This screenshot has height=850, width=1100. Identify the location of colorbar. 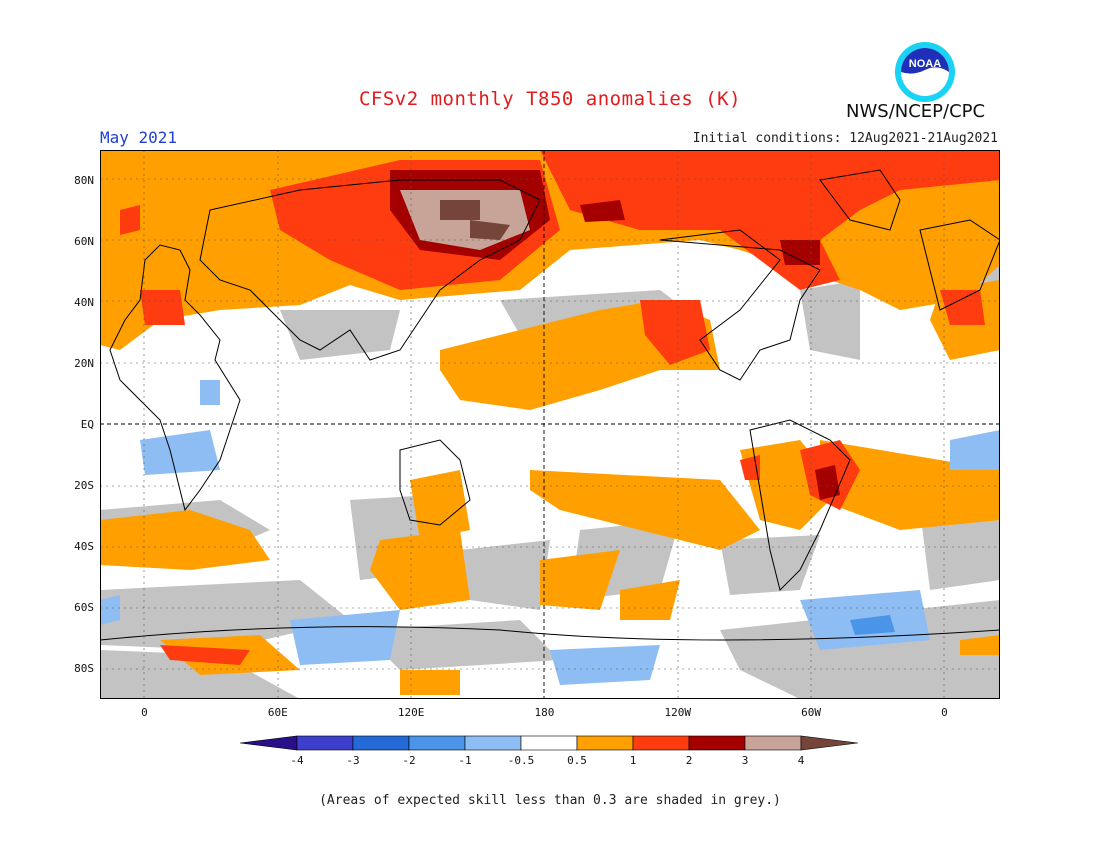
(549, 743).